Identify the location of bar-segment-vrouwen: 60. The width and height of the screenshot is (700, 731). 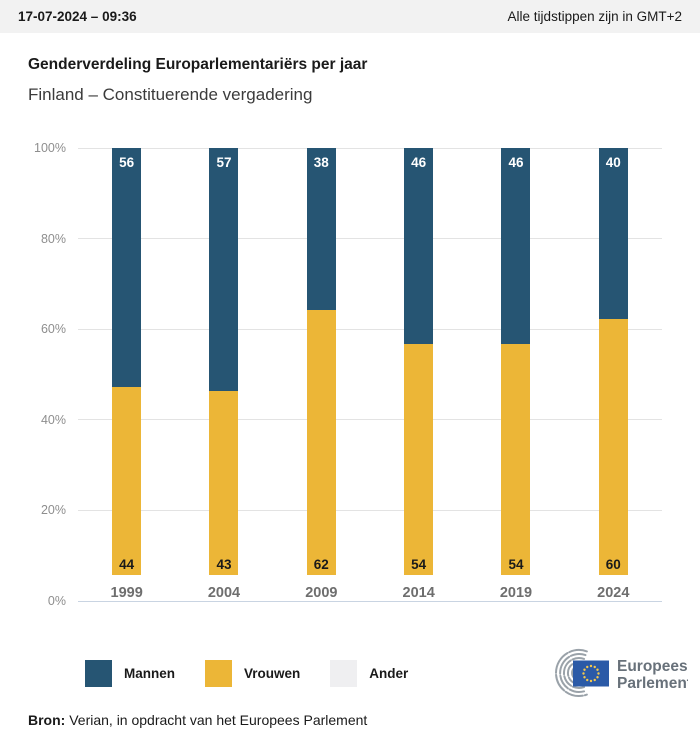
(613, 446).